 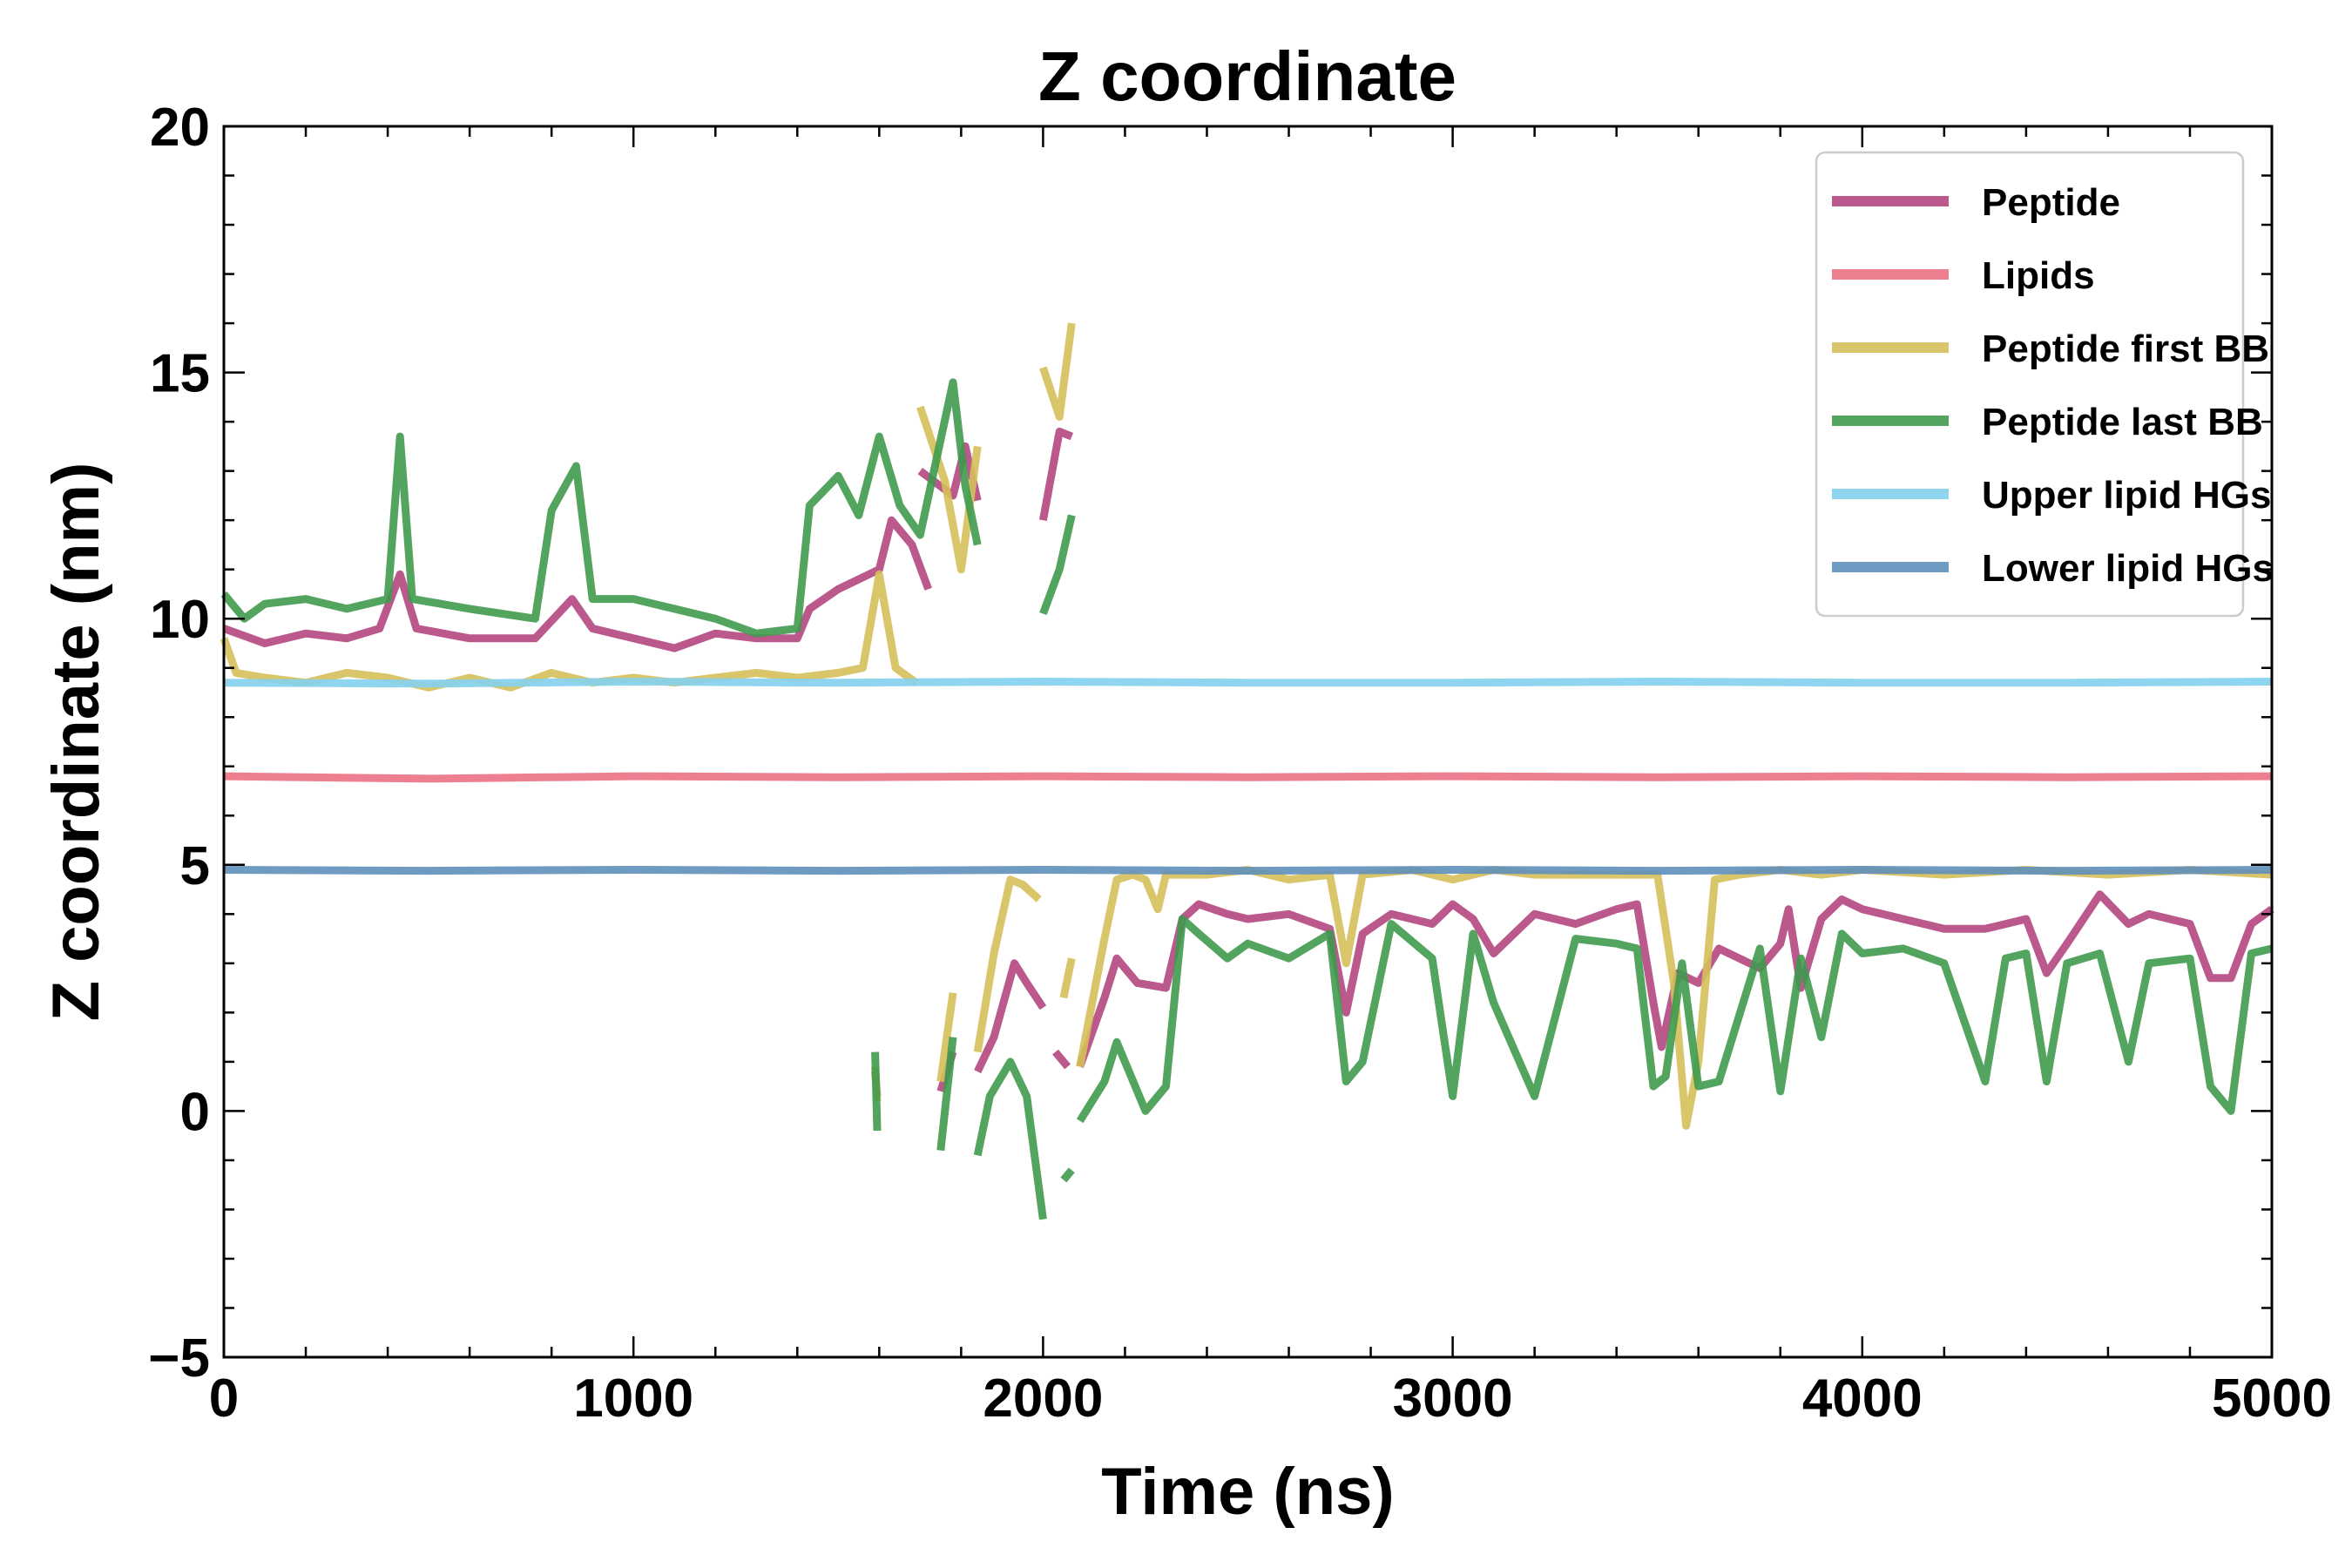 I want to click on legend-label: Peptide, so click(x=2051, y=202).